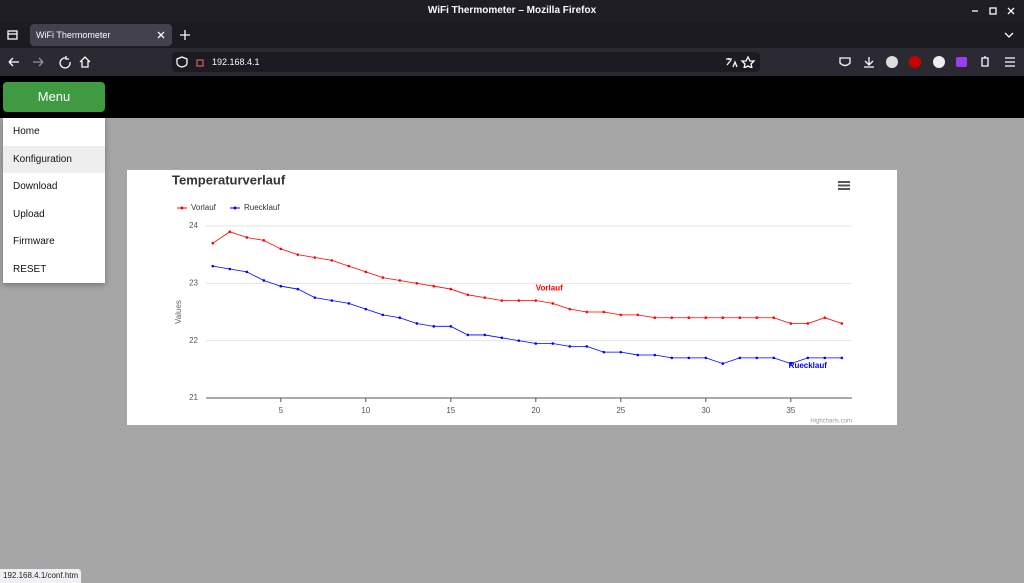 Image resolution: width=1024 pixels, height=583 pixels. What do you see at coordinates (185, 35) in the screenshot?
I see `new-tab` at bounding box center [185, 35].